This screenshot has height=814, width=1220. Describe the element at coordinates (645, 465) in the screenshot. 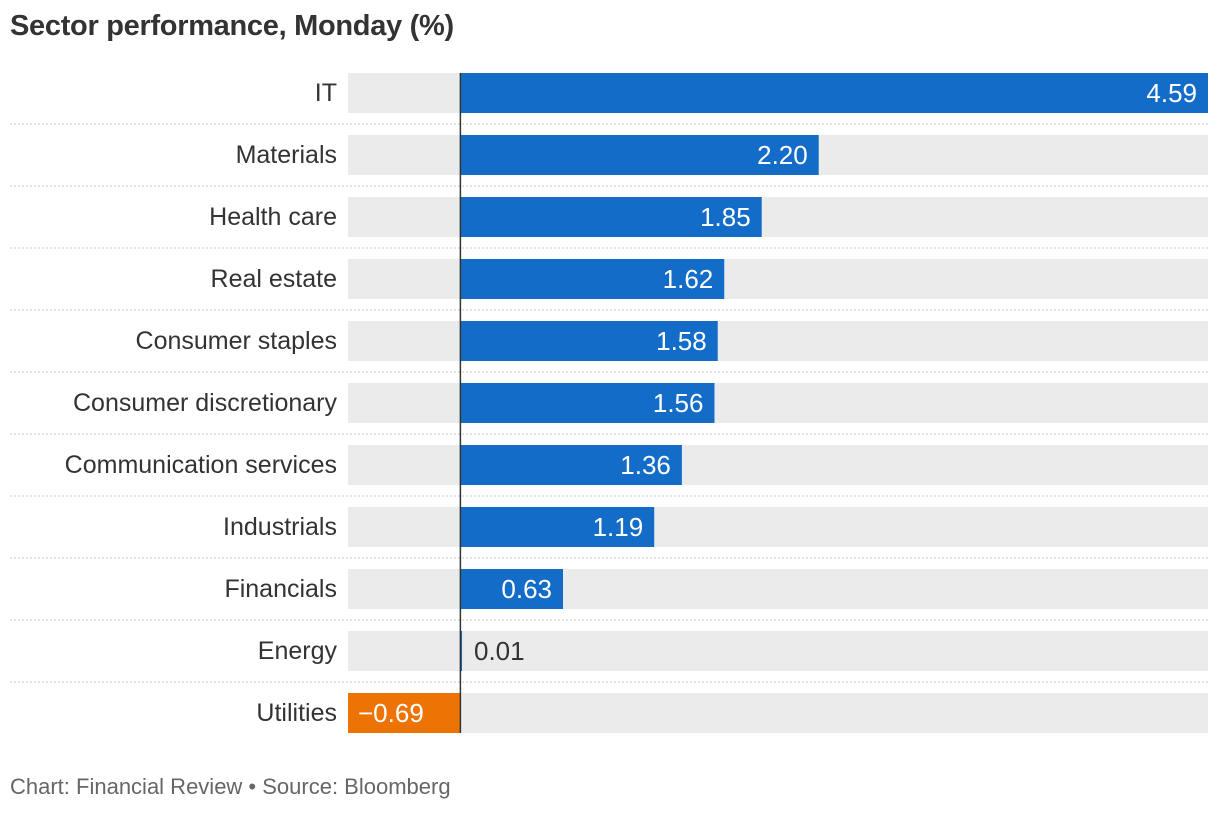

I see `value-label: 1.36` at that location.